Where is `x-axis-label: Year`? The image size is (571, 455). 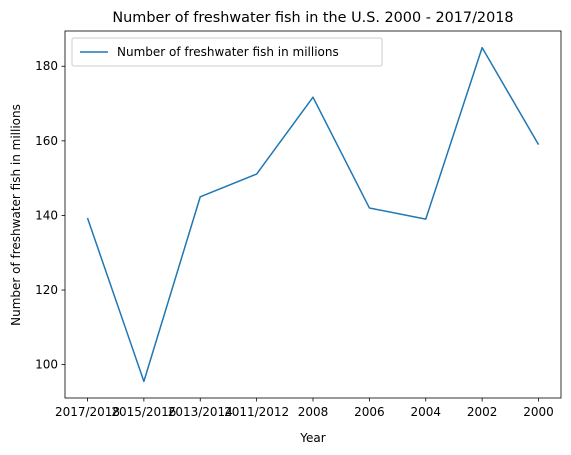 x-axis-label: Year is located at coordinates (312, 438).